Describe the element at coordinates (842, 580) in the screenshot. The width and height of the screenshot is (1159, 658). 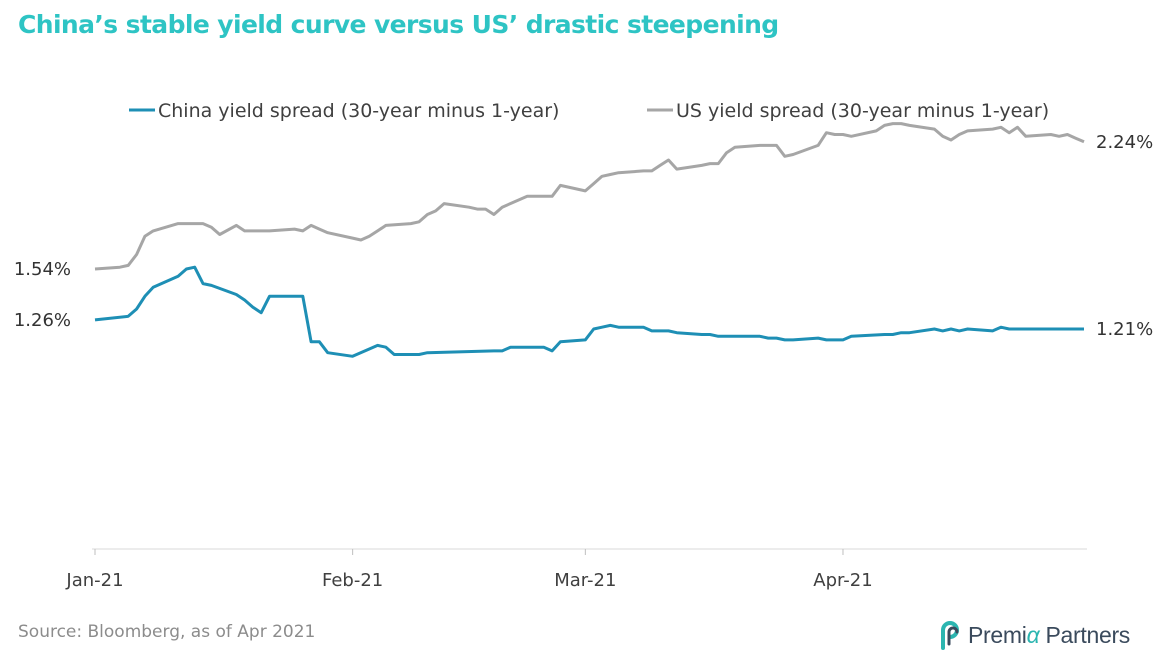
I see `x-tick-label: Apr-21` at that location.